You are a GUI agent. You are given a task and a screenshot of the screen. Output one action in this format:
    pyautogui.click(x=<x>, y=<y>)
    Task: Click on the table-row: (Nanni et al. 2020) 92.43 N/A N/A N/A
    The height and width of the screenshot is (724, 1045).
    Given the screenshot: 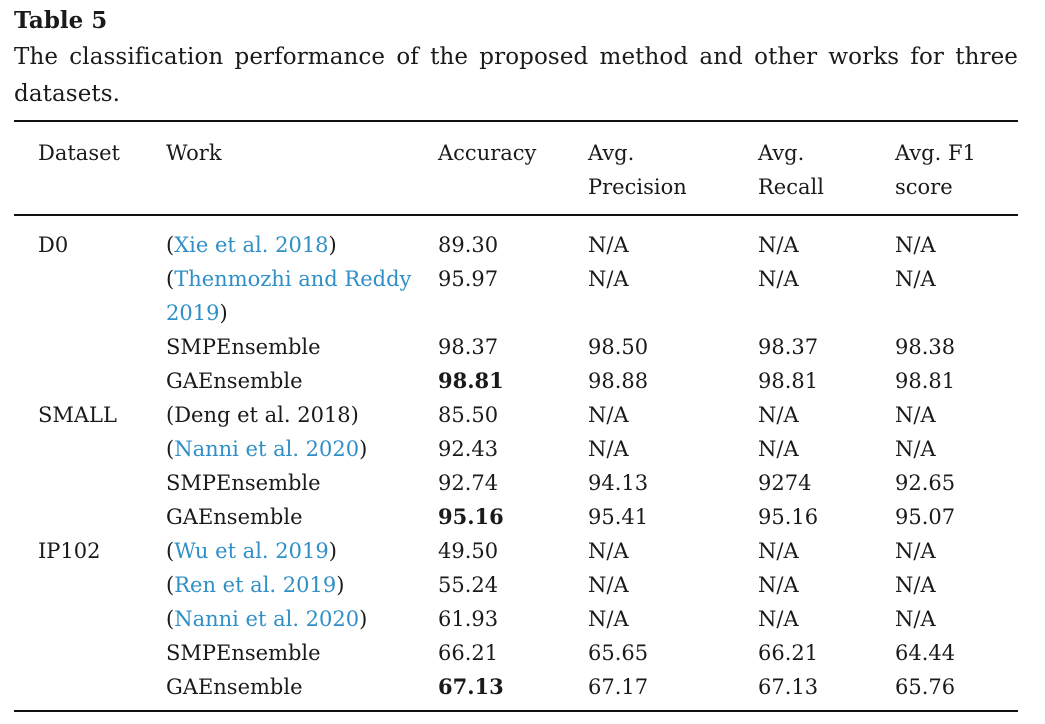 What is the action you would take?
    pyautogui.click(x=516, y=449)
    